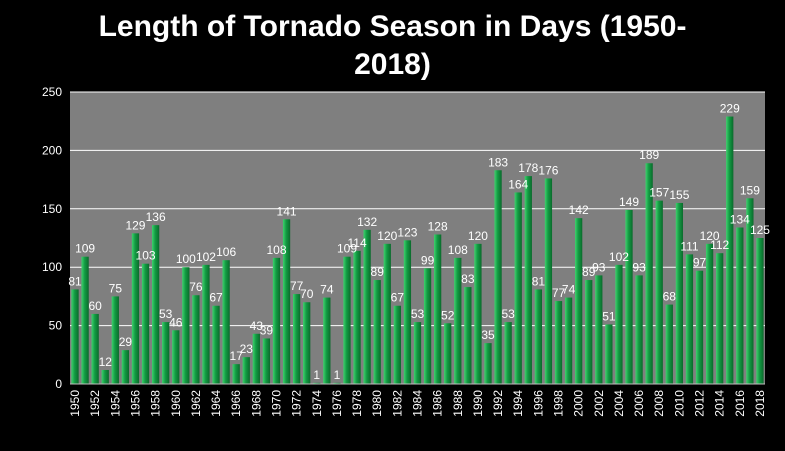 This screenshot has height=451, width=785. What do you see at coordinates (56, 326) in the screenshot?
I see `y-tick-label-50: 50` at bounding box center [56, 326].